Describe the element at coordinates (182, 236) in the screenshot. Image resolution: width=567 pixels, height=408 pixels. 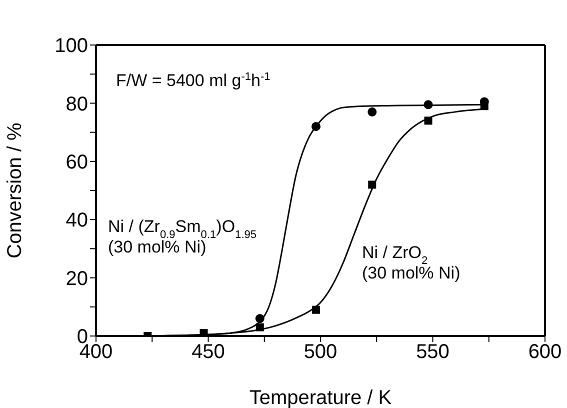
I see `text: Ni / (Zr$_{0.9}$Sm$_{0.1}$)O$_{1.95}$ (30 mol% Ni)` at that location.